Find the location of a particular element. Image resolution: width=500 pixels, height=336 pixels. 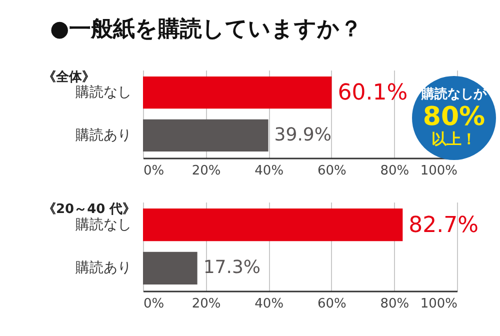

data-label: 82.7% is located at coordinates (443, 225).